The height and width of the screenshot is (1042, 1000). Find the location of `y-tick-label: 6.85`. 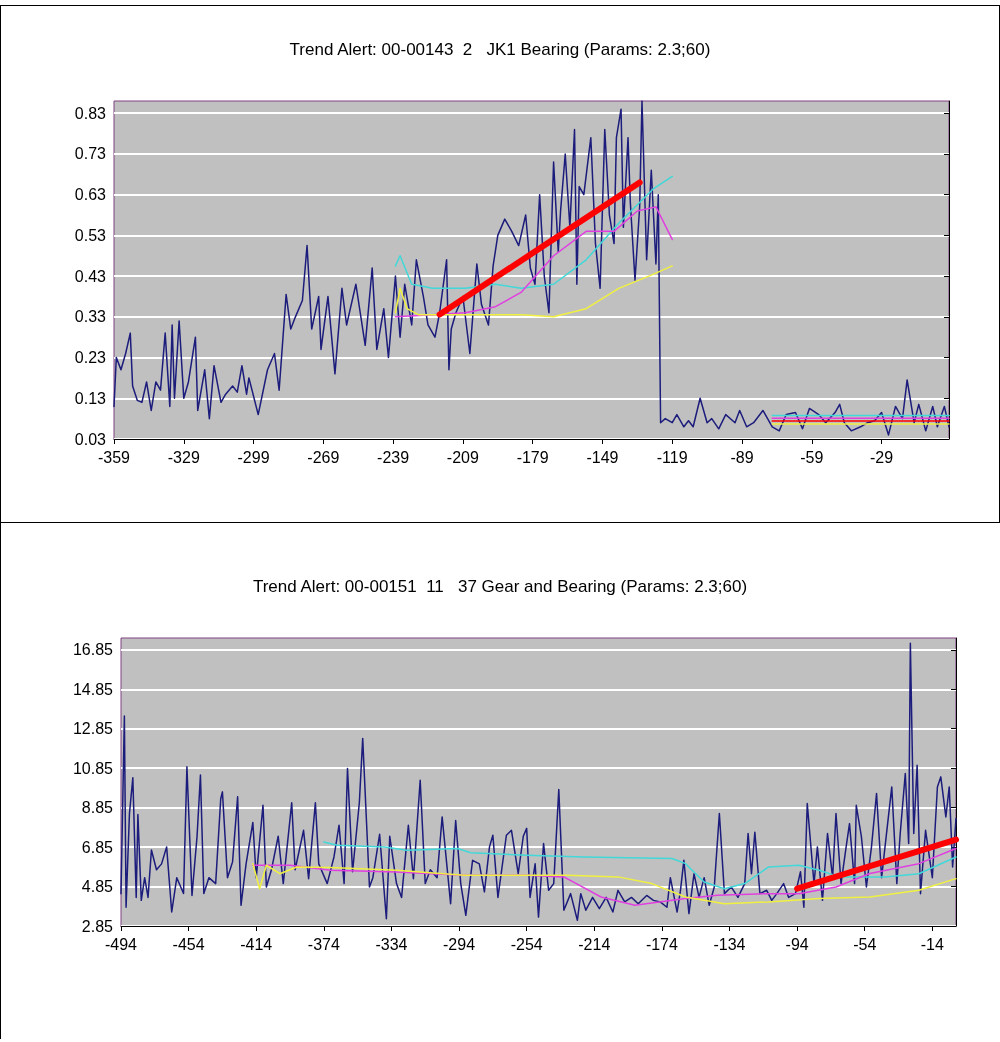

y-tick-label: 6.85 is located at coordinates (97, 847).